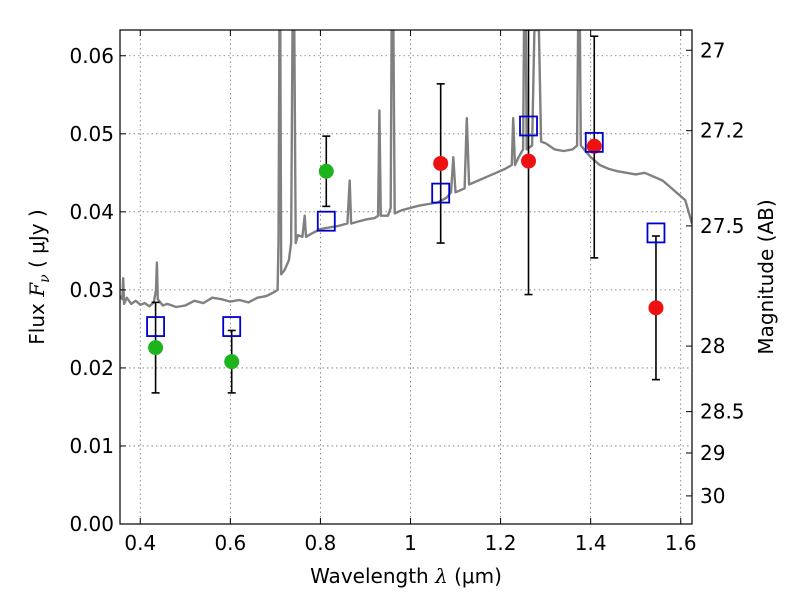  Describe the element at coordinates (91, 56) in the screenshot. I see `y-tick-label: 0.06` at that location.